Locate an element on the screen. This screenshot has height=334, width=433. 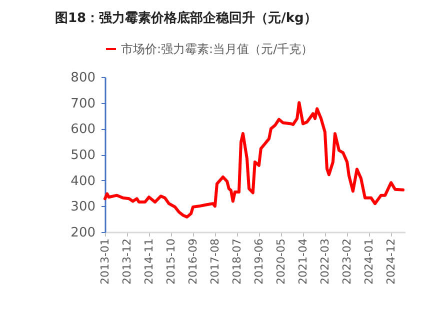
x-tick-label: 2013-01 is located at coordinates (105, 261).